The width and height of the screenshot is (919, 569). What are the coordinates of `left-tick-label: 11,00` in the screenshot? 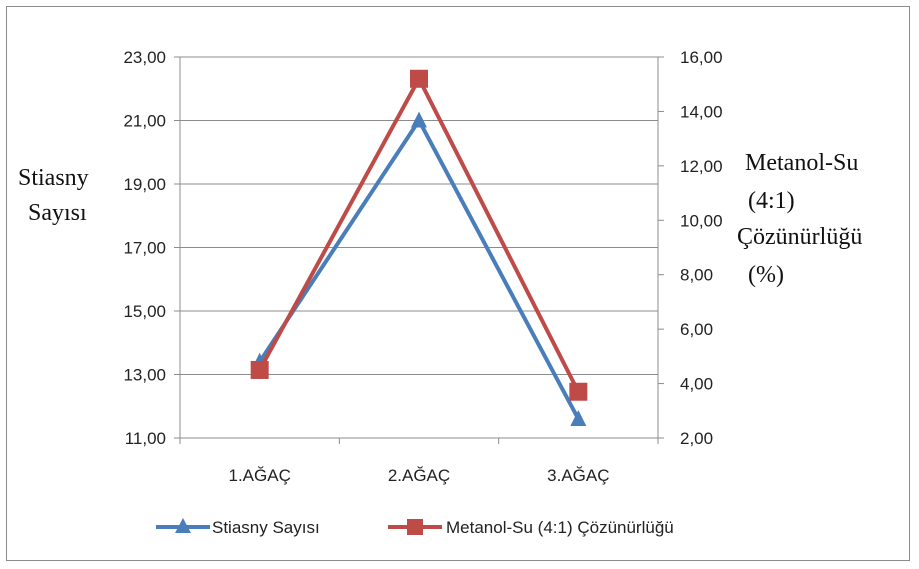 It's located at (145, 438).